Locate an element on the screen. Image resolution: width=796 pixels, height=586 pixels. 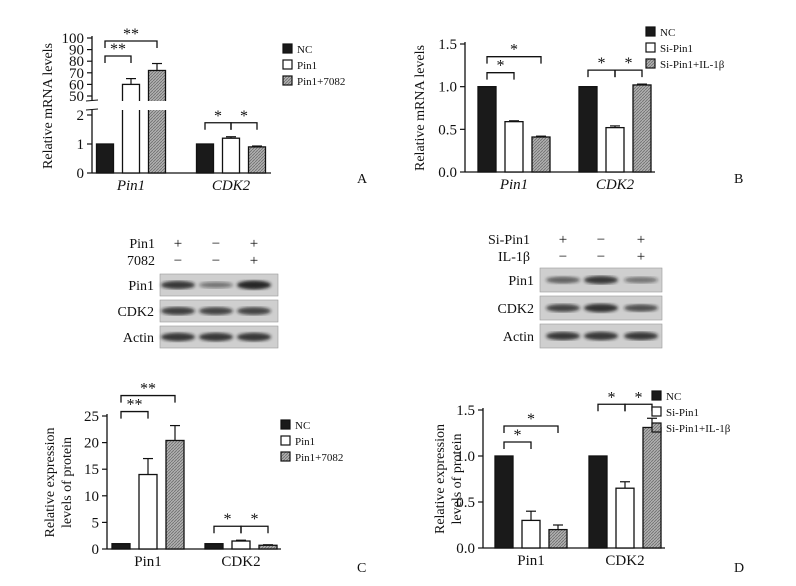
y-tick-label: 0.5 is located at coordinates (447, 130).